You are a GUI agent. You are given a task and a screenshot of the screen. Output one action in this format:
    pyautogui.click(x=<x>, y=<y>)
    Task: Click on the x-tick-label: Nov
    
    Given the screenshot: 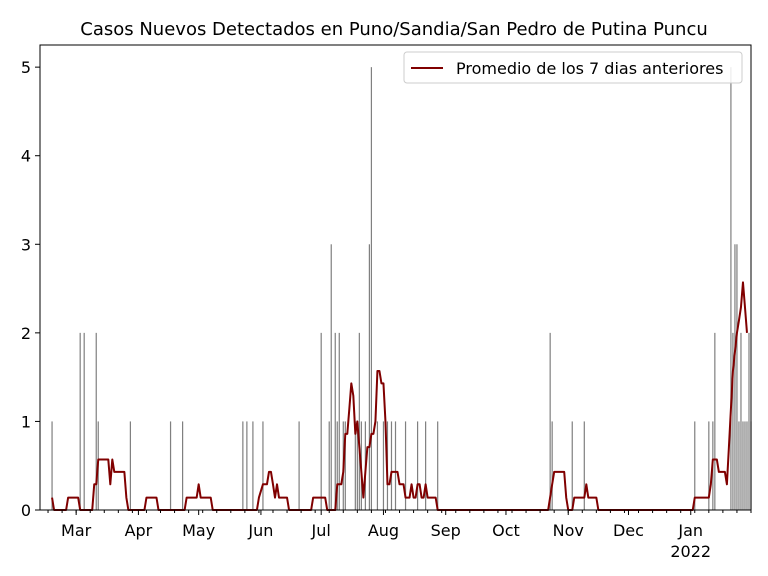 What is the action you would take?
    pyautogui.click(x=568, y=530)
    